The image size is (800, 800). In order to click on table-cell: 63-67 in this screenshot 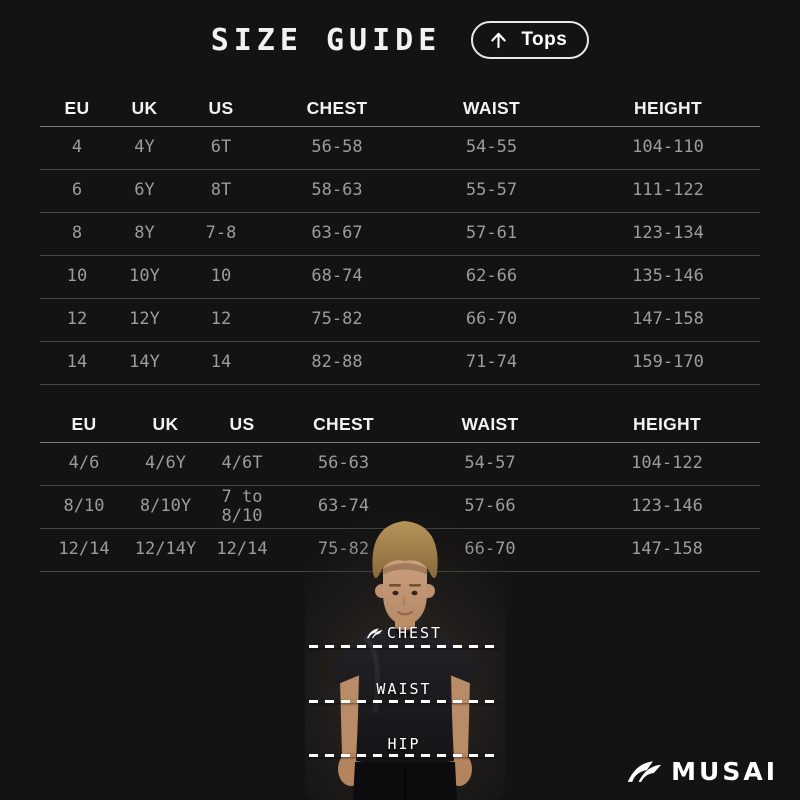, I will do `click(337, 233)`.